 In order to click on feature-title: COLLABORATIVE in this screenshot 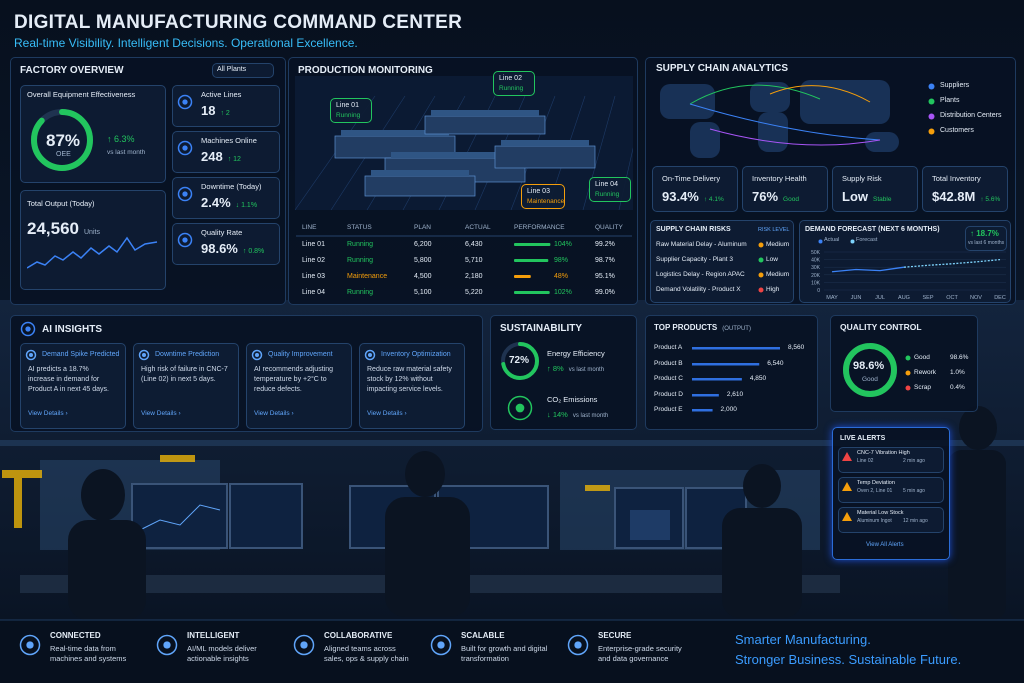, I will do `click(358, 635)`.